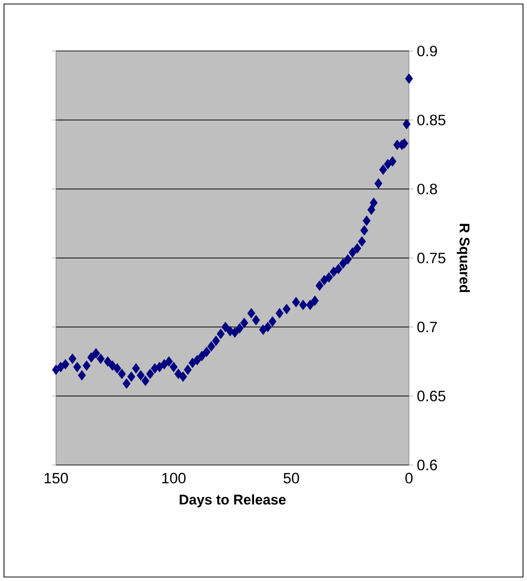  What do you see at coordinates (174, 478) in the screenshot?
I see `x-tick-label: 100` at bounding box center [174, 478].